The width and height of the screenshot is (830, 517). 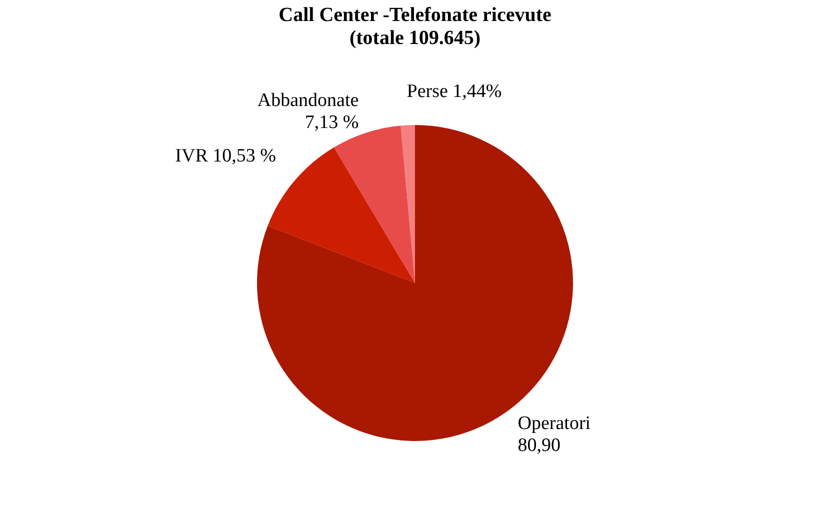 I want to click on chart-subtitle: (totale 109.645), so click(x=415, y=38).